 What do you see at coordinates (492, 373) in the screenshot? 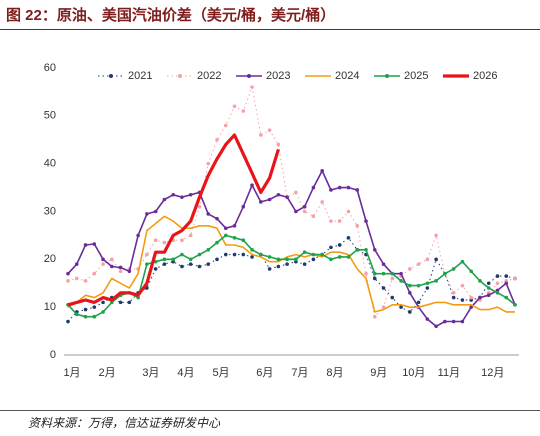
I see `x-tick-label: 12月` at bounding box center [492, 373].